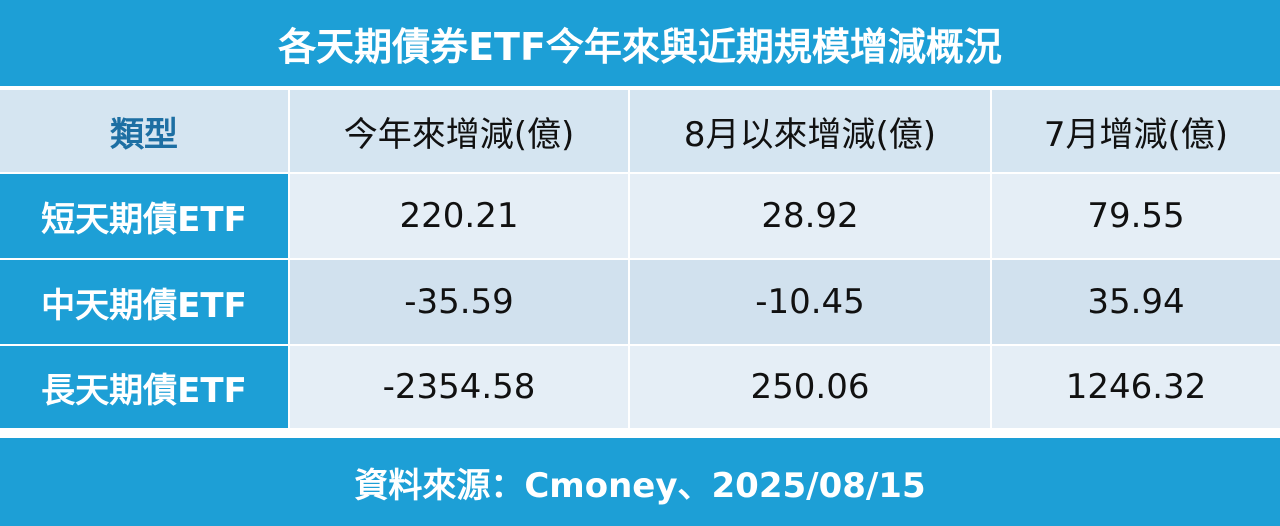  What do you see at coordinates (1136, 216) in the screenshot?
I see `data-cell: 79.55` at bounding box center [1136, 216].